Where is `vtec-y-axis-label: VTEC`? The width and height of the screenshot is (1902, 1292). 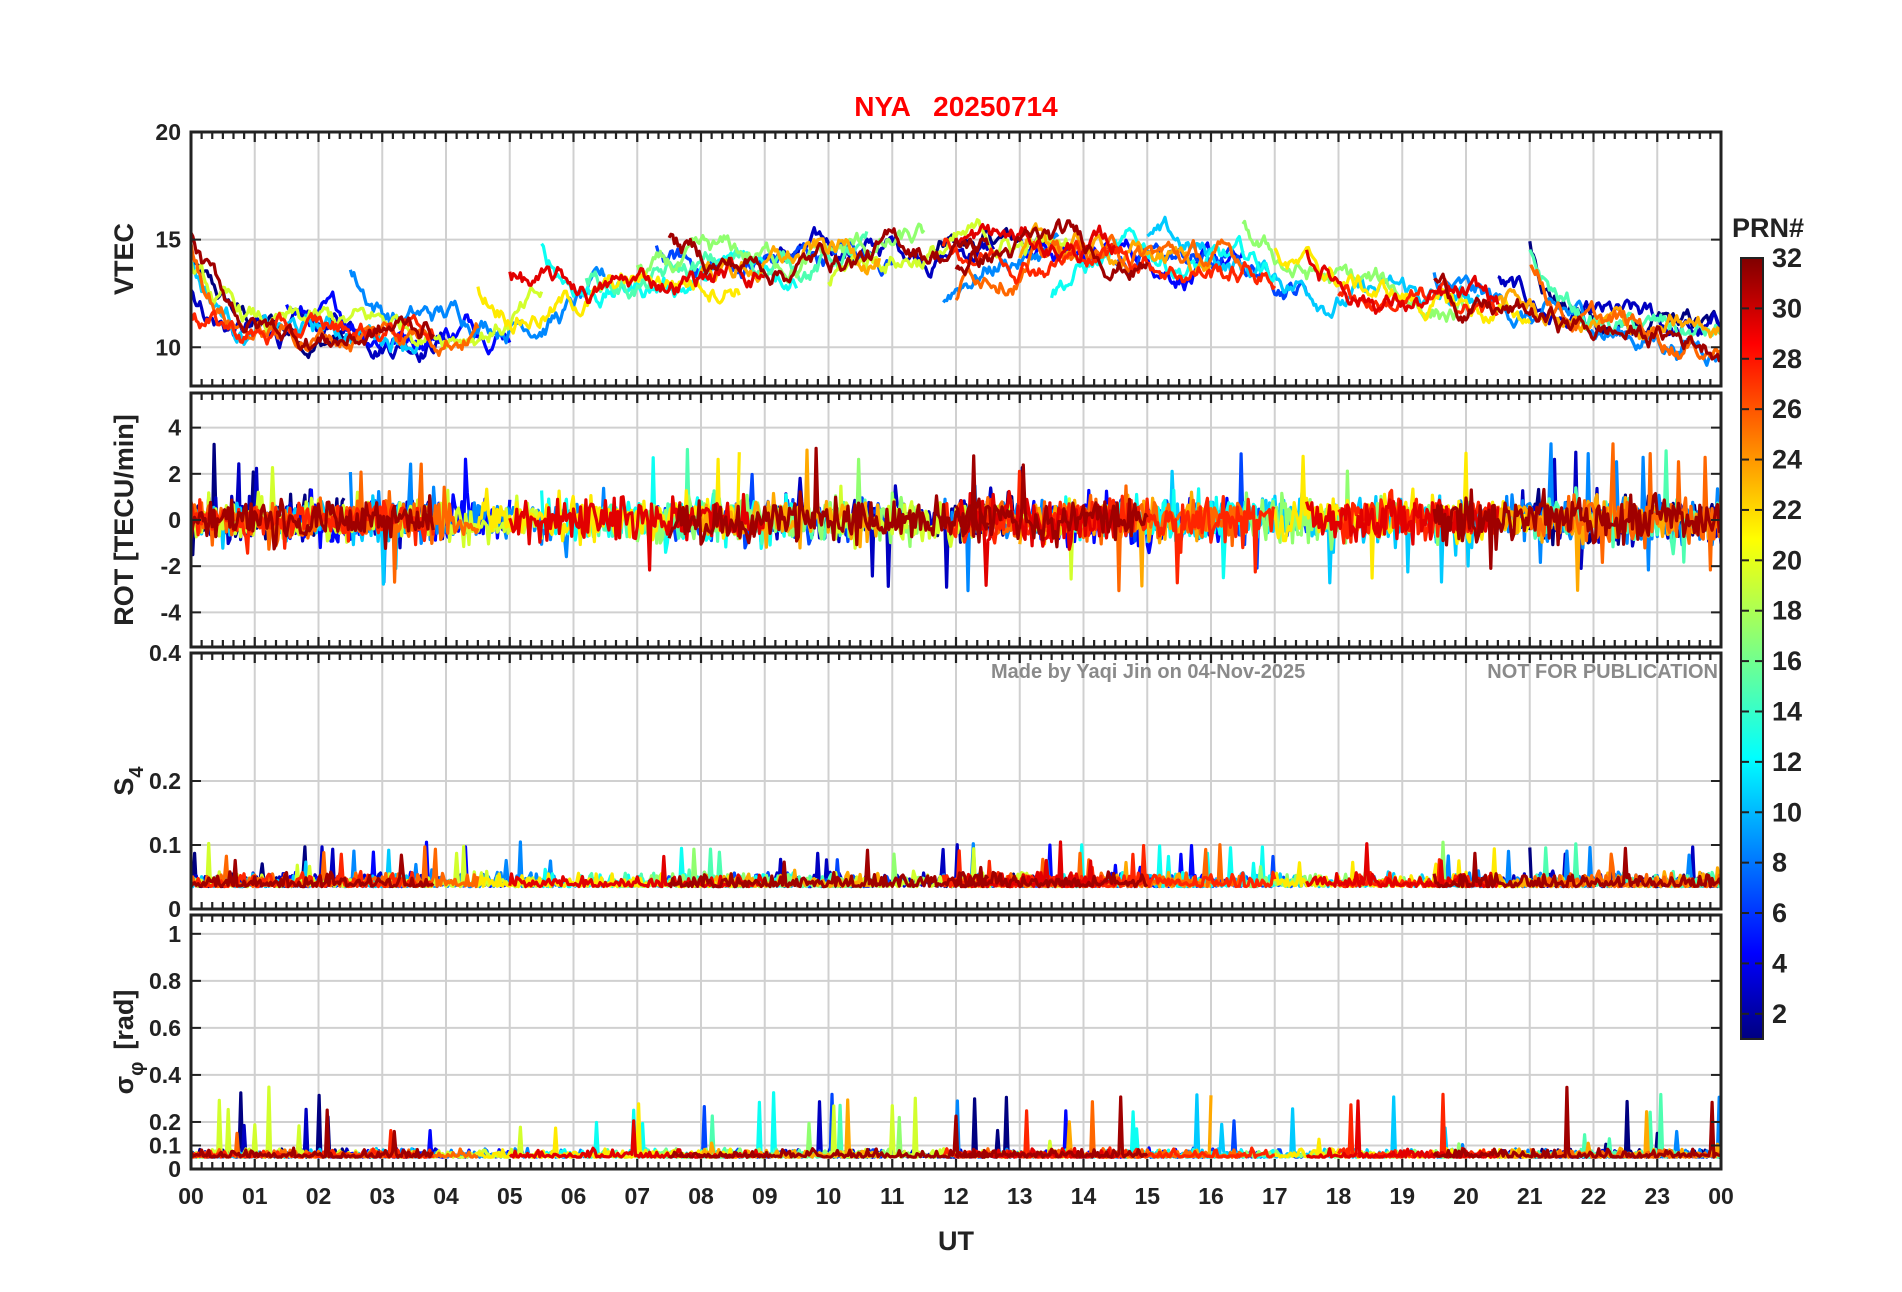 vtec-y-axis-label: VTEC is located at coordinates (124, 259).